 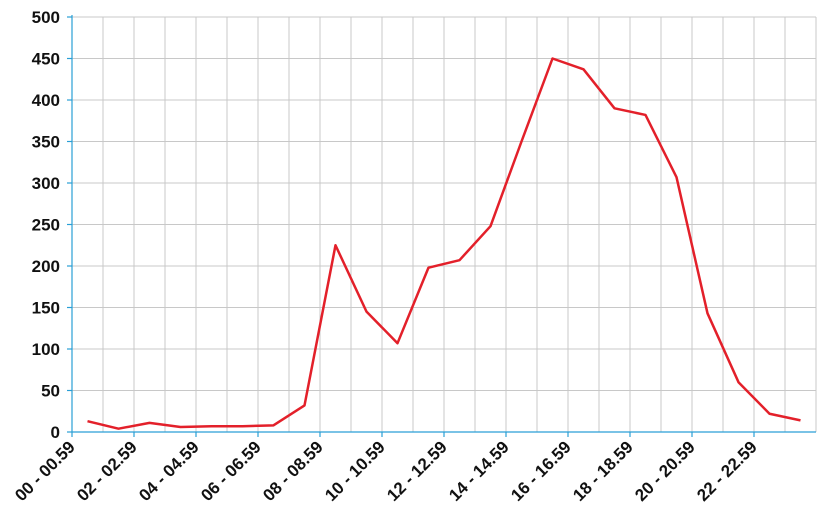 I want to click on y-tick-label: 500, so click(x=46, y=17).